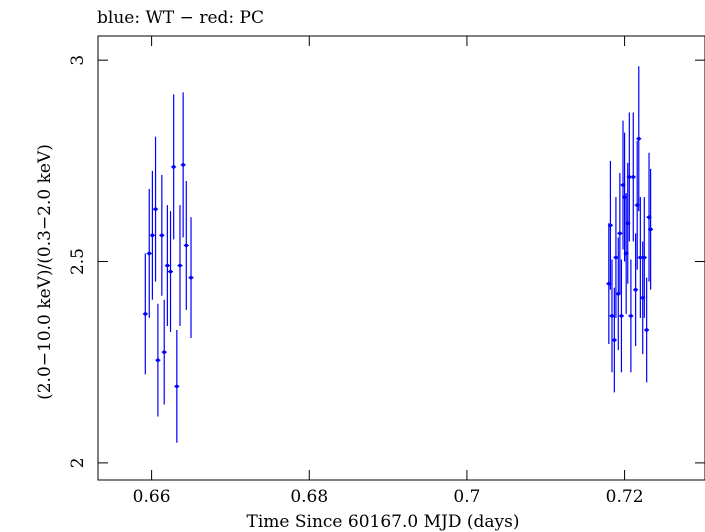 Image resolution: width=705 pixels, height=532 pixels. What do you see at coordinates (78, 261) in the screenshot?
I see `y-tick-label: 2.5` at bounding box center [78, 261].